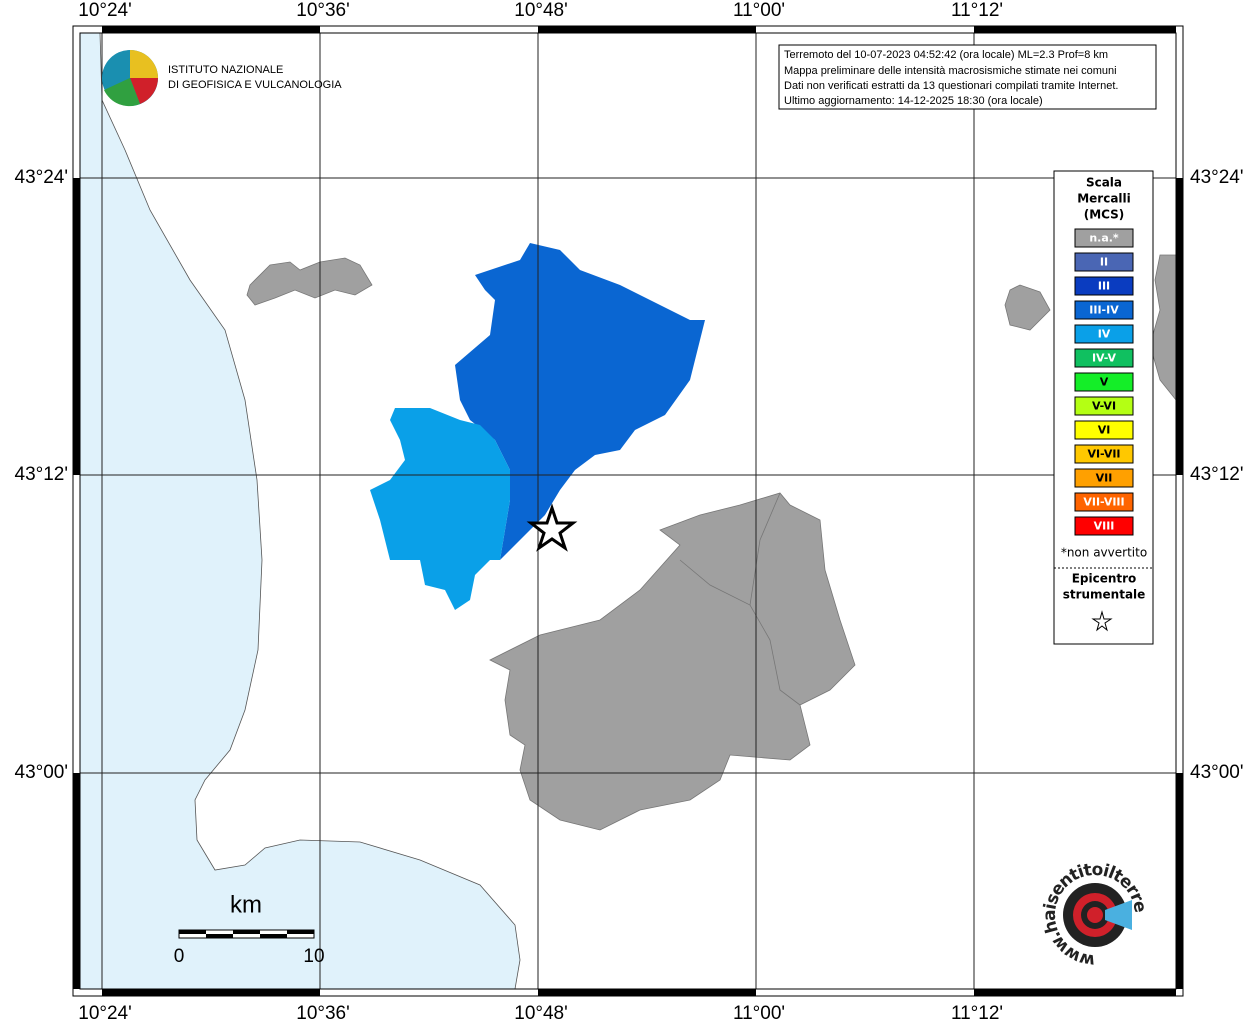 The image size is (1256, 1028). Describe the element at coordinates (313, 956) in the screenshot. I see `scale-label: 10` at that location.